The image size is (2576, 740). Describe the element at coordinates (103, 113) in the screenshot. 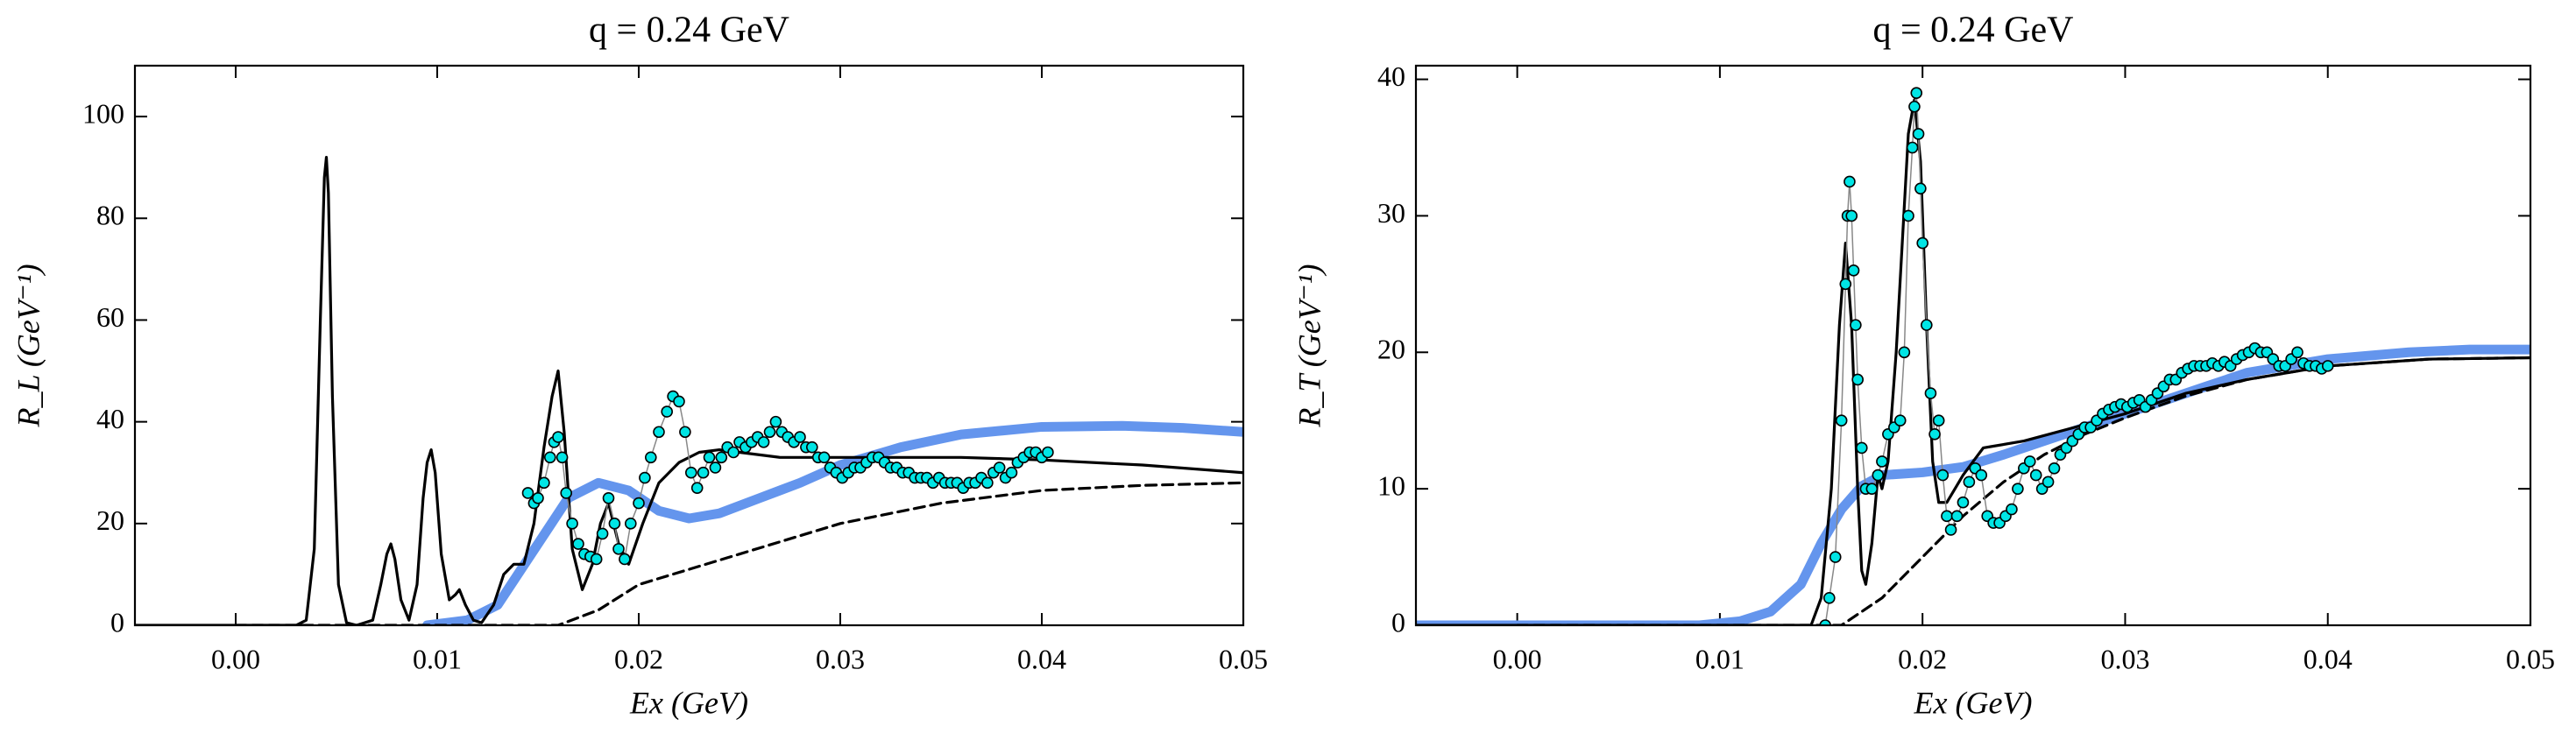

I see `y-tick-label: 100` at that location.